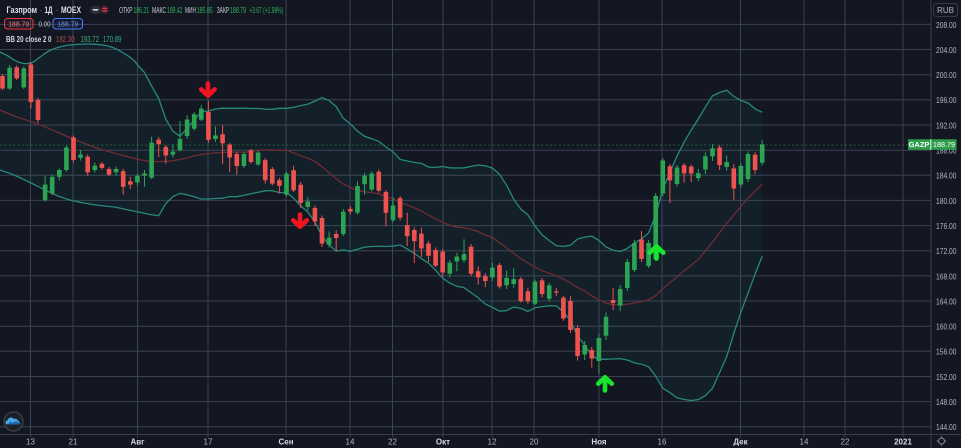 The image size is (961, 448). What do you see at coordinates (534, 442) in the screenshot?
I see `svg-text: 20` at bounding box center [534, 442].